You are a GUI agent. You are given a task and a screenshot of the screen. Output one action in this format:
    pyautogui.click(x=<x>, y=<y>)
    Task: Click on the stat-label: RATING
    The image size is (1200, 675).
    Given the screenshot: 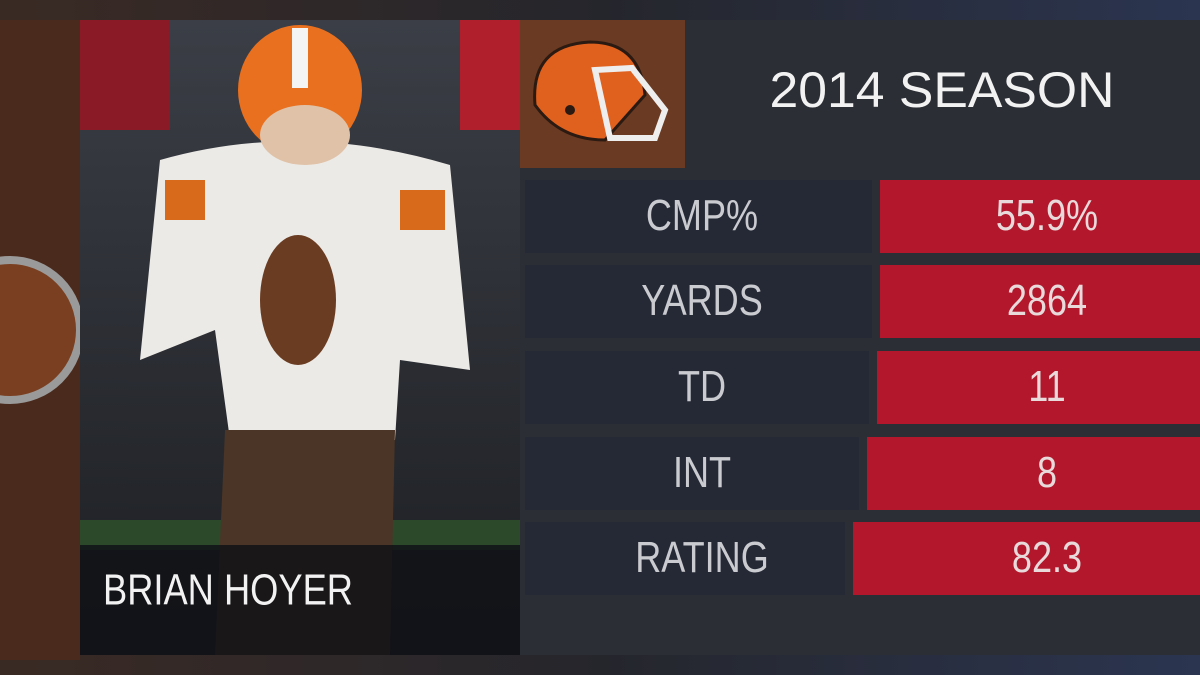 What is the action you would take?
    pyautogui.click(x=702, y=557)
    